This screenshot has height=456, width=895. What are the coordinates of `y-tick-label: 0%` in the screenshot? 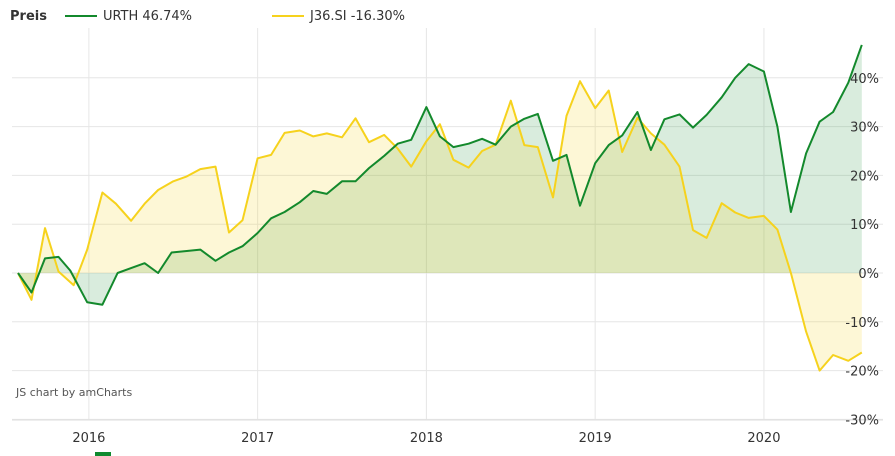 It's located at (868, 274).